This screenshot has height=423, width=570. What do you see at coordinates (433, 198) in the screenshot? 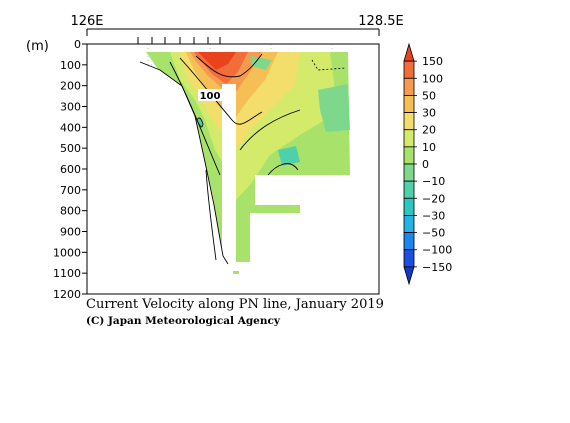
I see `colorbar-label: −20` at bounding box center [433, 198].